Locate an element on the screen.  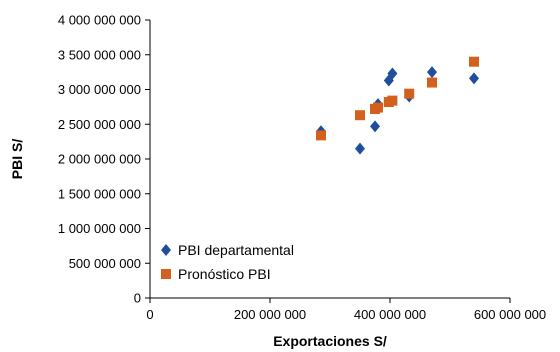
x-axis-title: Exportaciones S/ is located at coordinates (330, 341).